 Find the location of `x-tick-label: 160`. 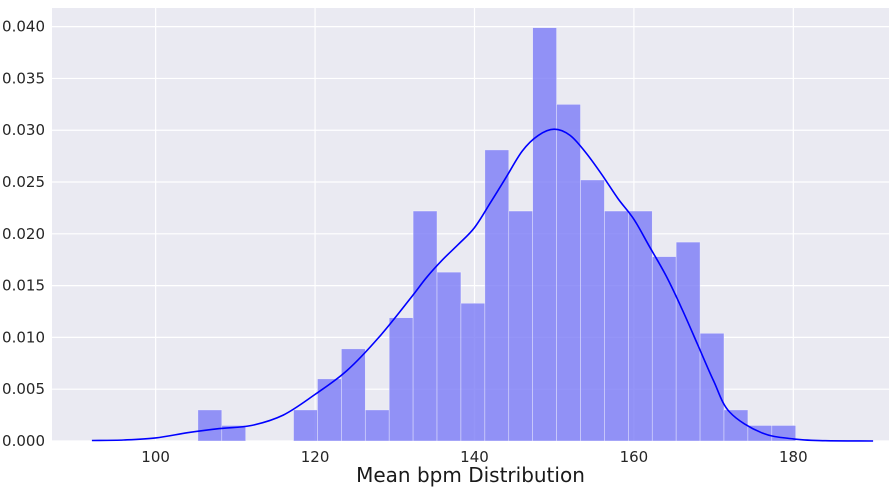

x-tick-label: 160 is located at coordinates (634, 457).